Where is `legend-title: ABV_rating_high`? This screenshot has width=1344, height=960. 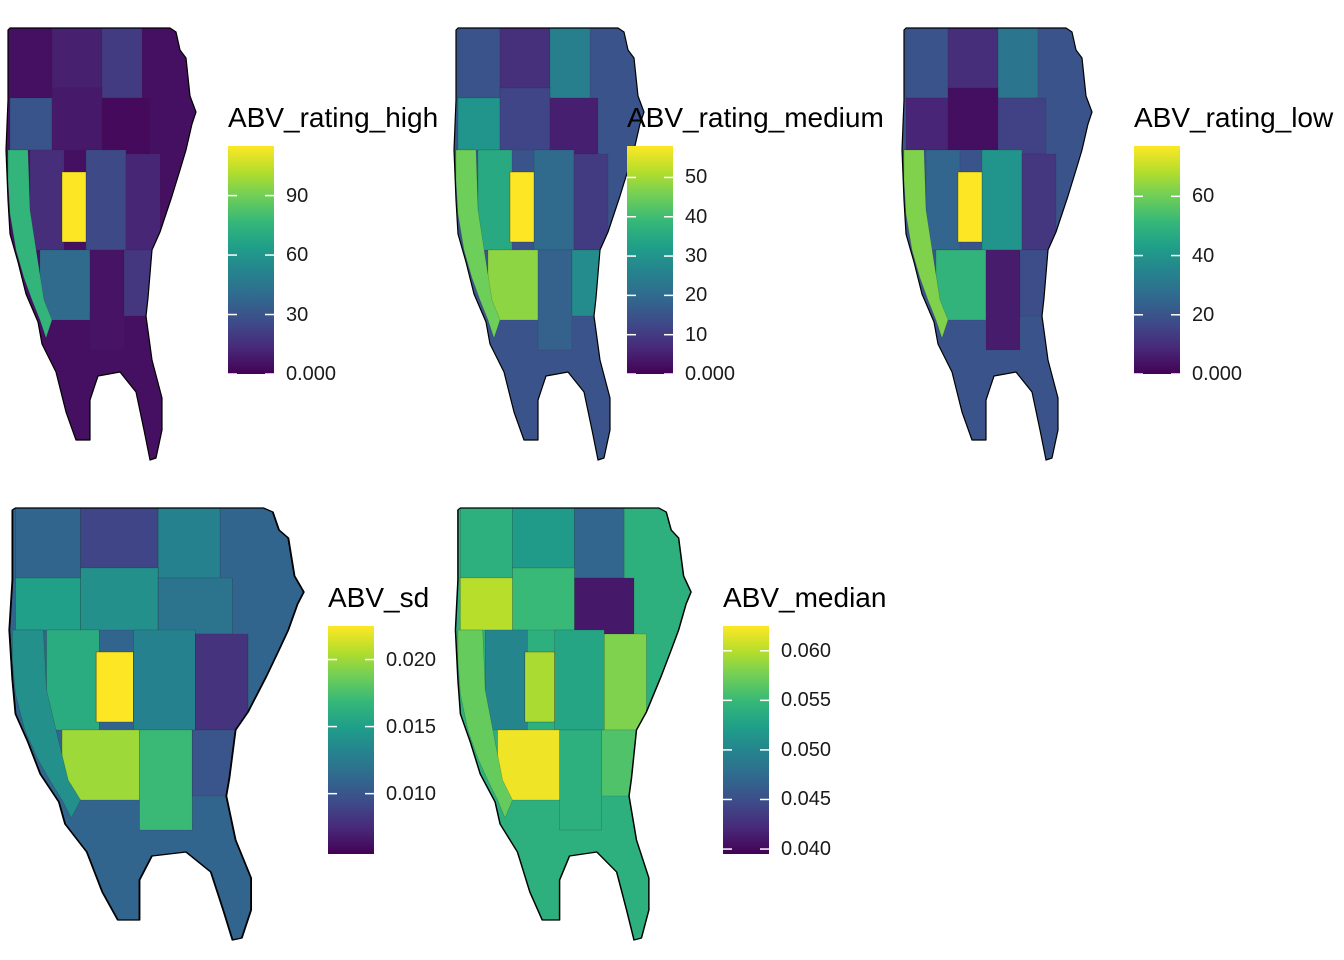
legend-title: ABV_rating_high is located at coordinates (333, 117).